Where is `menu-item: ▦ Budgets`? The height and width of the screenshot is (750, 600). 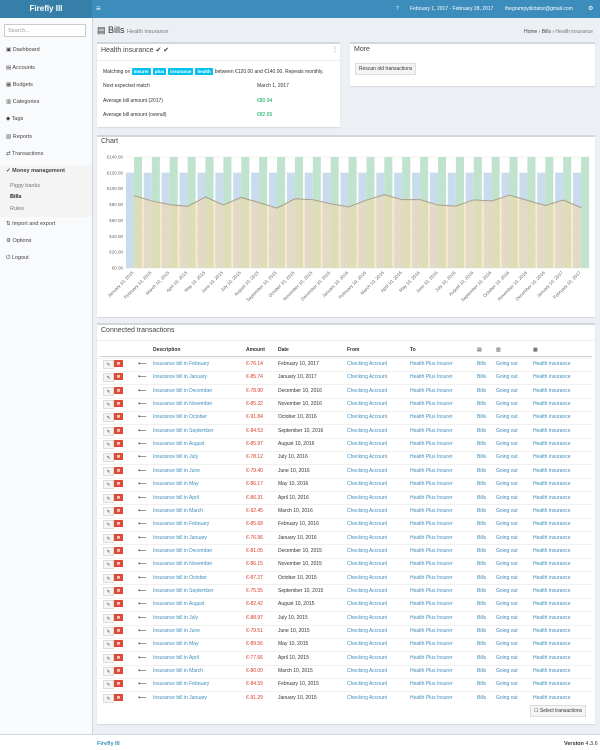 menu-item: ▦ Budgets is located at coordinates (19, 85).